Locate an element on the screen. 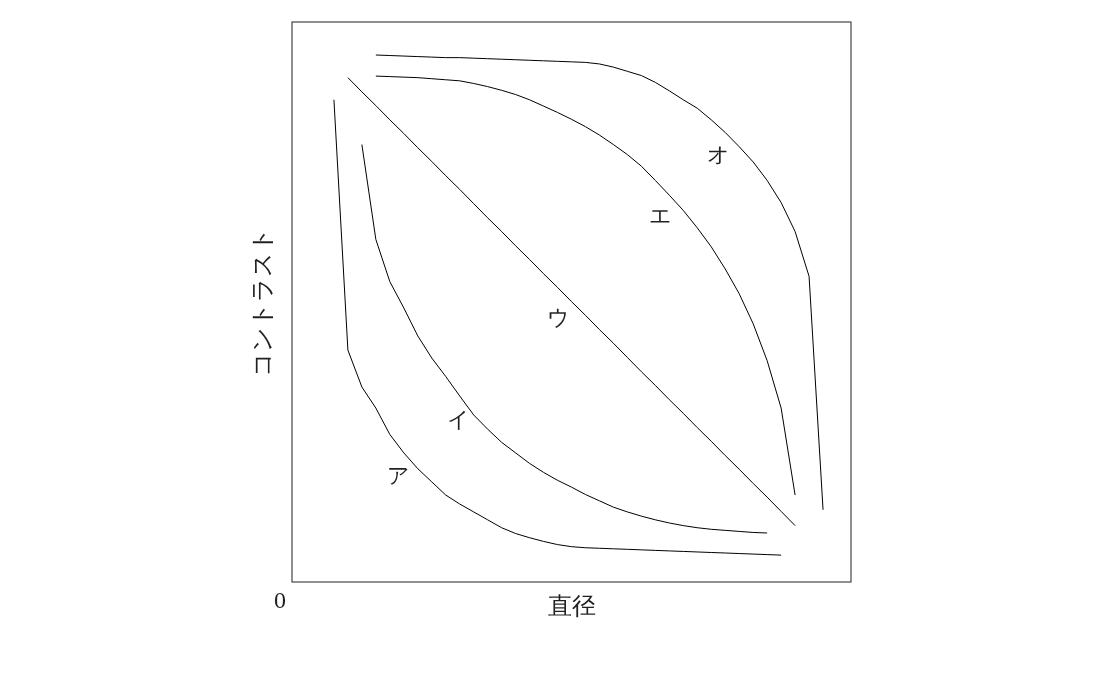 The width and height of the screenshot is (1112, 689). y-axis-title: コントラスト is located at coordinates (262, 302).